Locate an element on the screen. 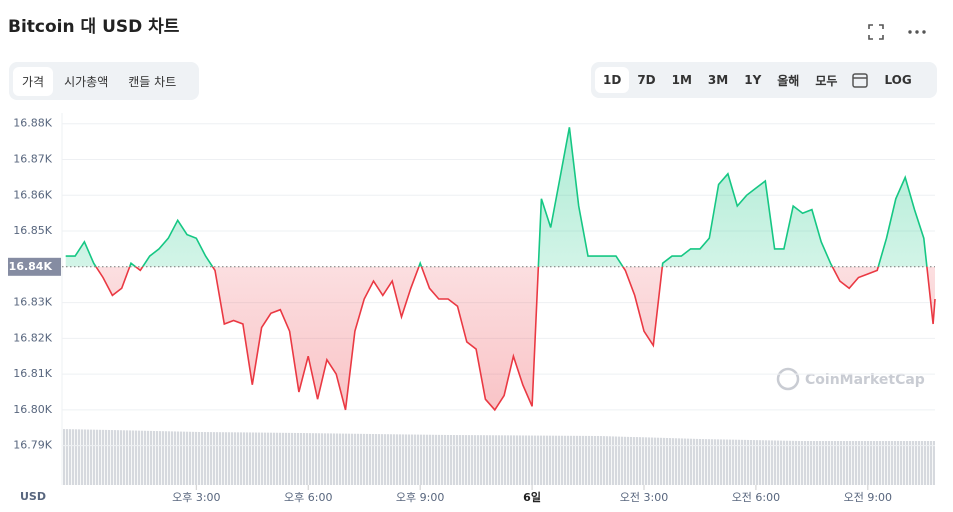 This screenshot has height=512, width=953. y-tick-label: 16.82K is located at coordinates (32, 337).